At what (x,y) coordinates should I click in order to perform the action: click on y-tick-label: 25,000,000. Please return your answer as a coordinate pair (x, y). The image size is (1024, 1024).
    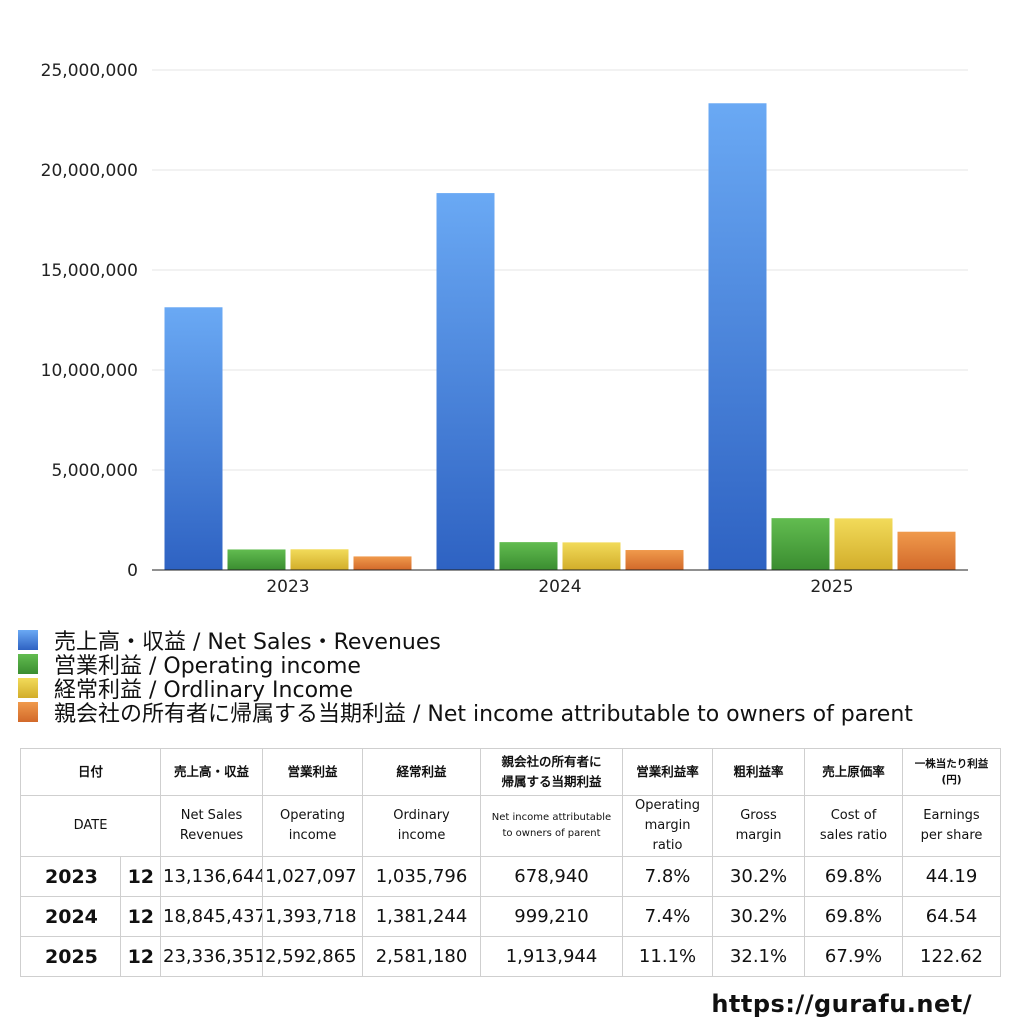
    Looking at the image, I should click on (89, 71).